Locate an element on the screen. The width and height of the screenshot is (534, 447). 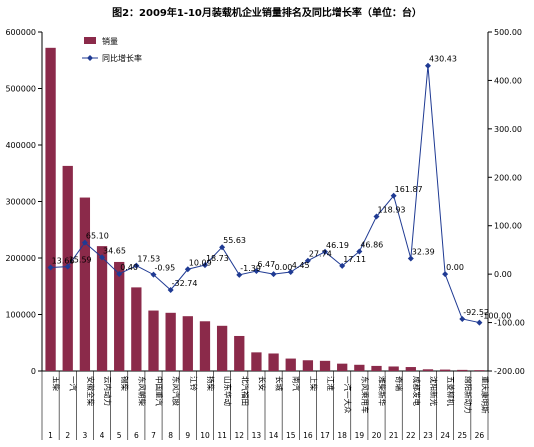
left-tick-label: 300000 is located at coordinates (20, 202).